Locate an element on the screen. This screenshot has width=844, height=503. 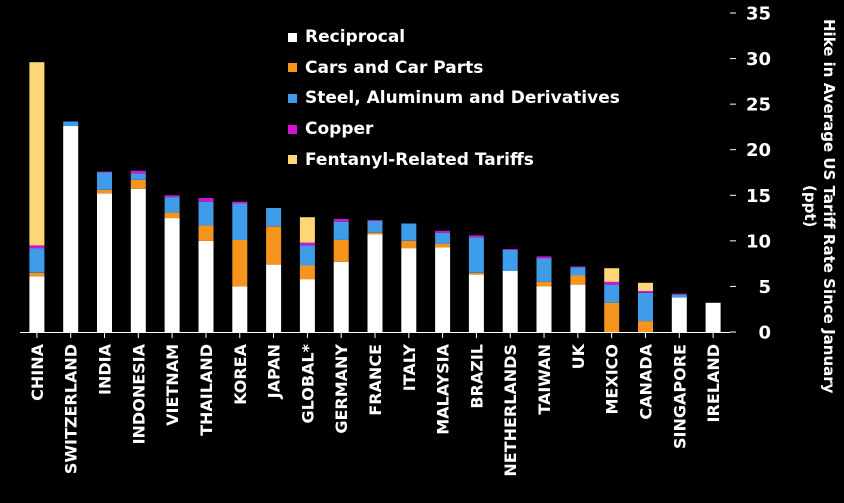
bar-segment-mexico-s3 is located at coordinates (612, 283).